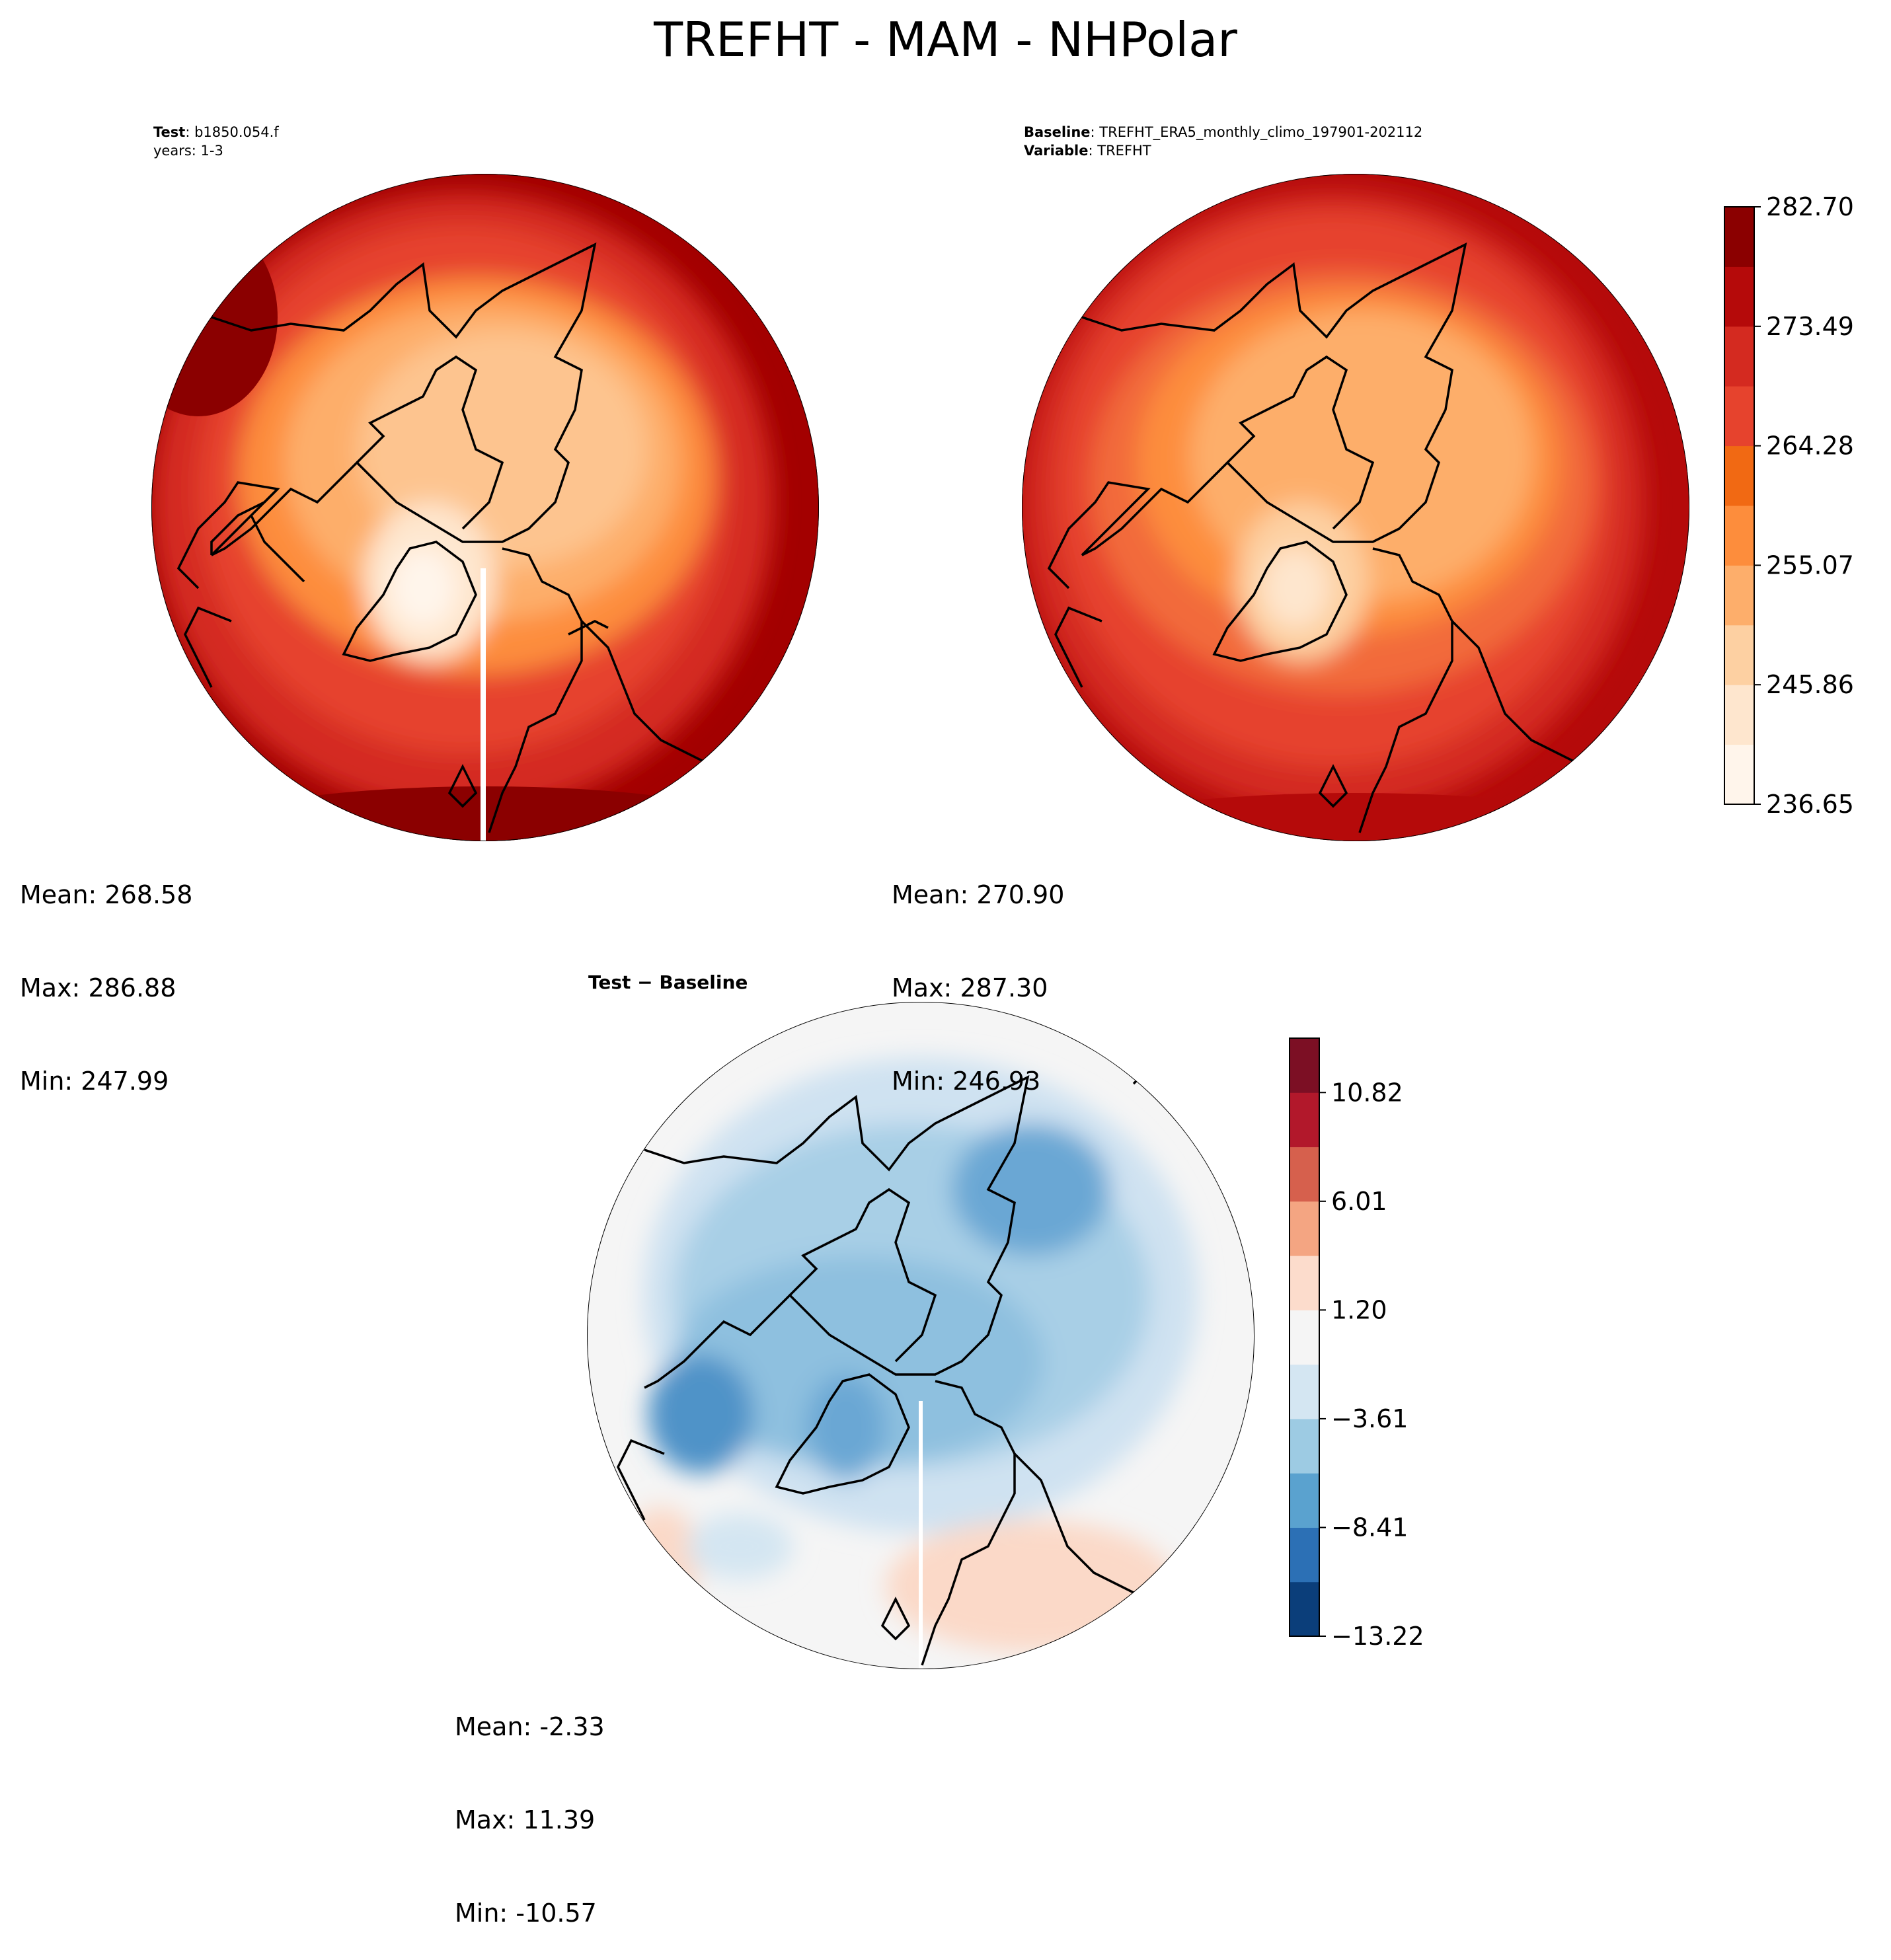  I want to click on main-colorbar-tick-label: 273.49, so click(1810, 326).